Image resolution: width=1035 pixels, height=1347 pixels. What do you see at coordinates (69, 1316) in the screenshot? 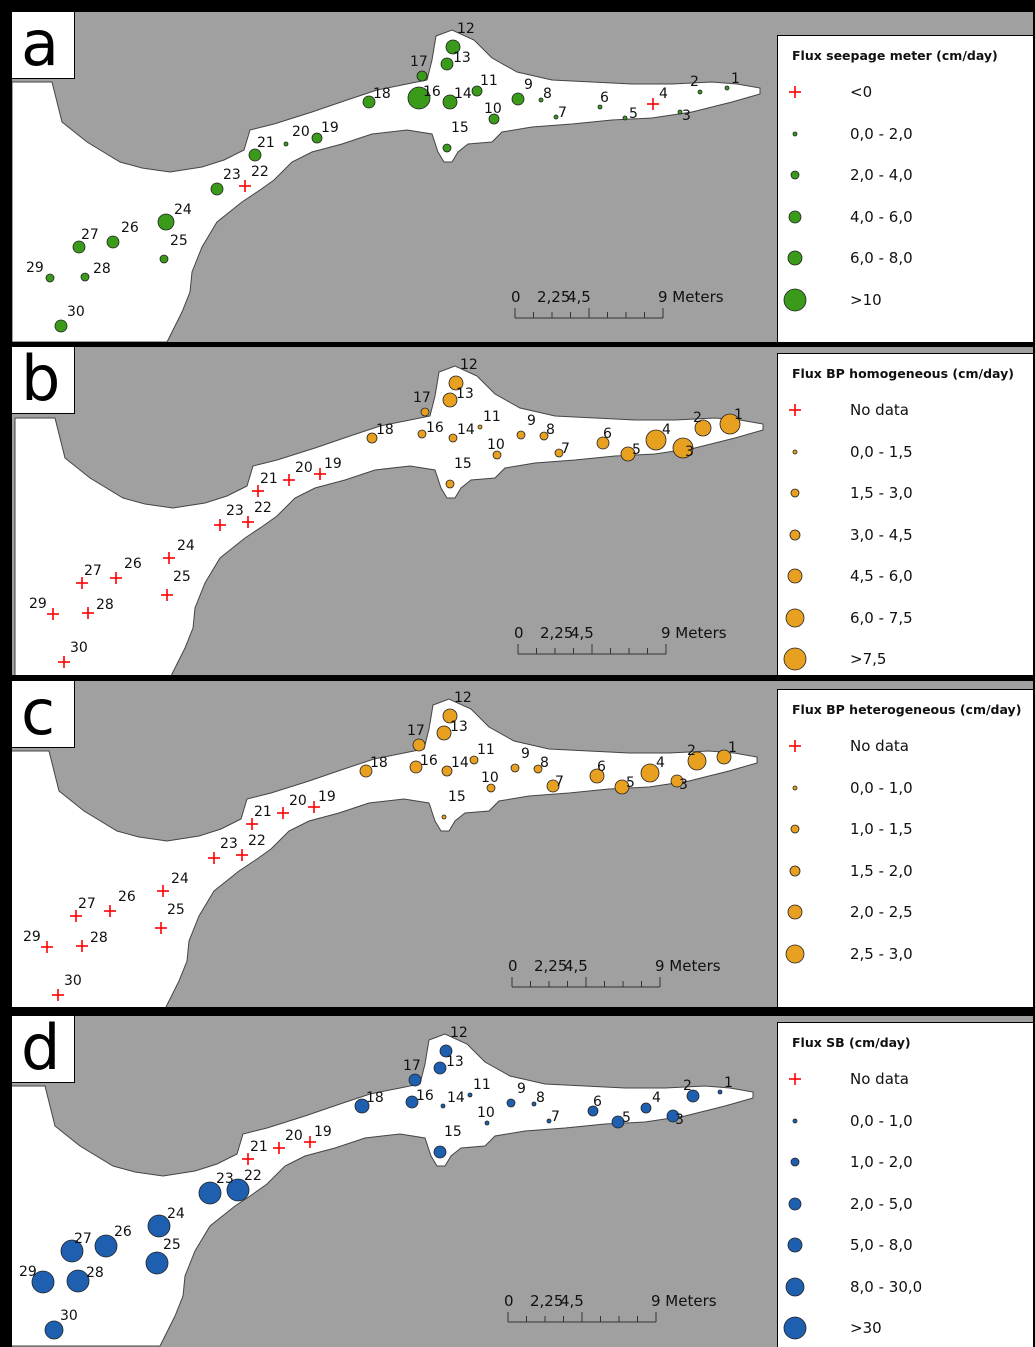
I see `site-label: 30` at bounding box center [69, 1316].